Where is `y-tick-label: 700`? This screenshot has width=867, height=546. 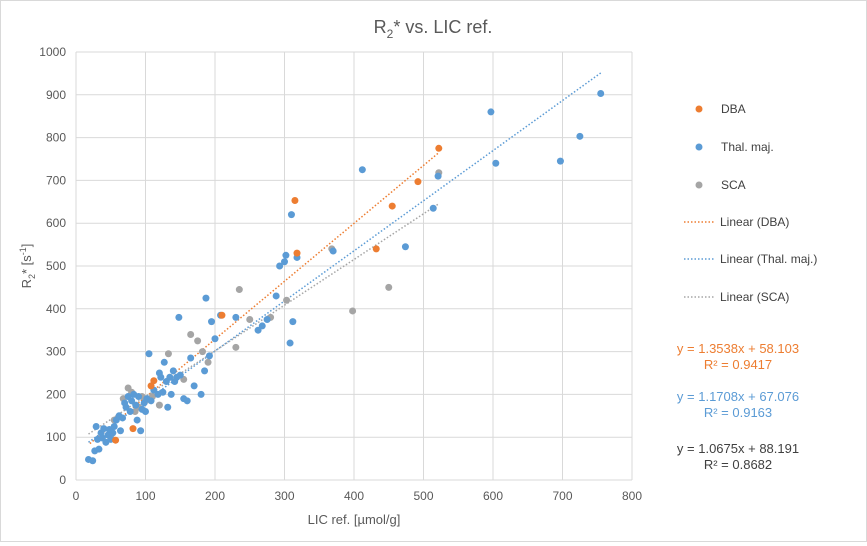
y-tick-label: 700 is located at coordinates (56, 180).